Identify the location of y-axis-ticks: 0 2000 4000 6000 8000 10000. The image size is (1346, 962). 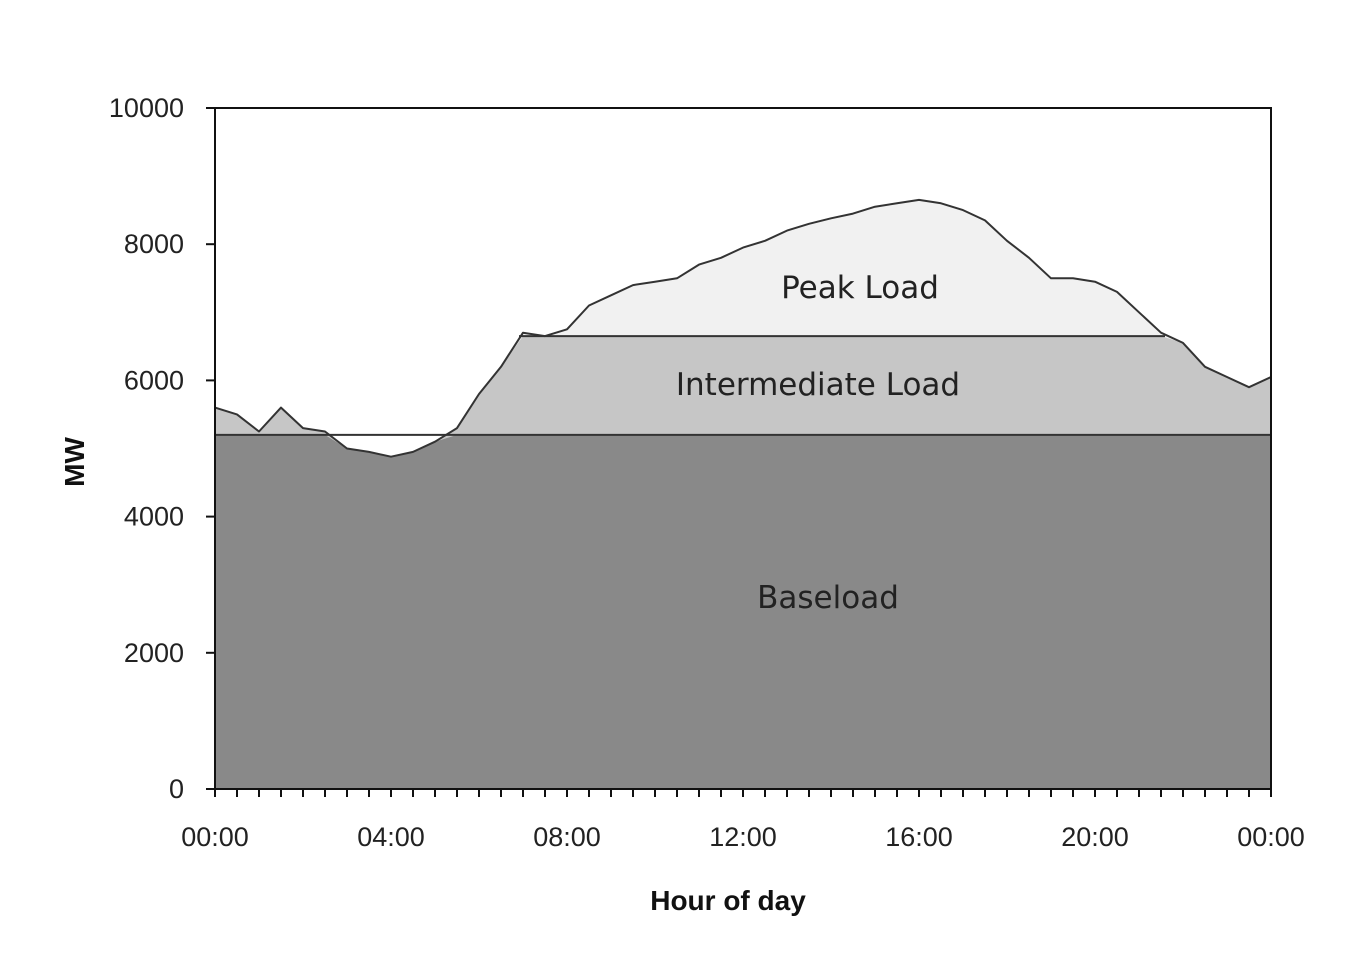
(162, 448).